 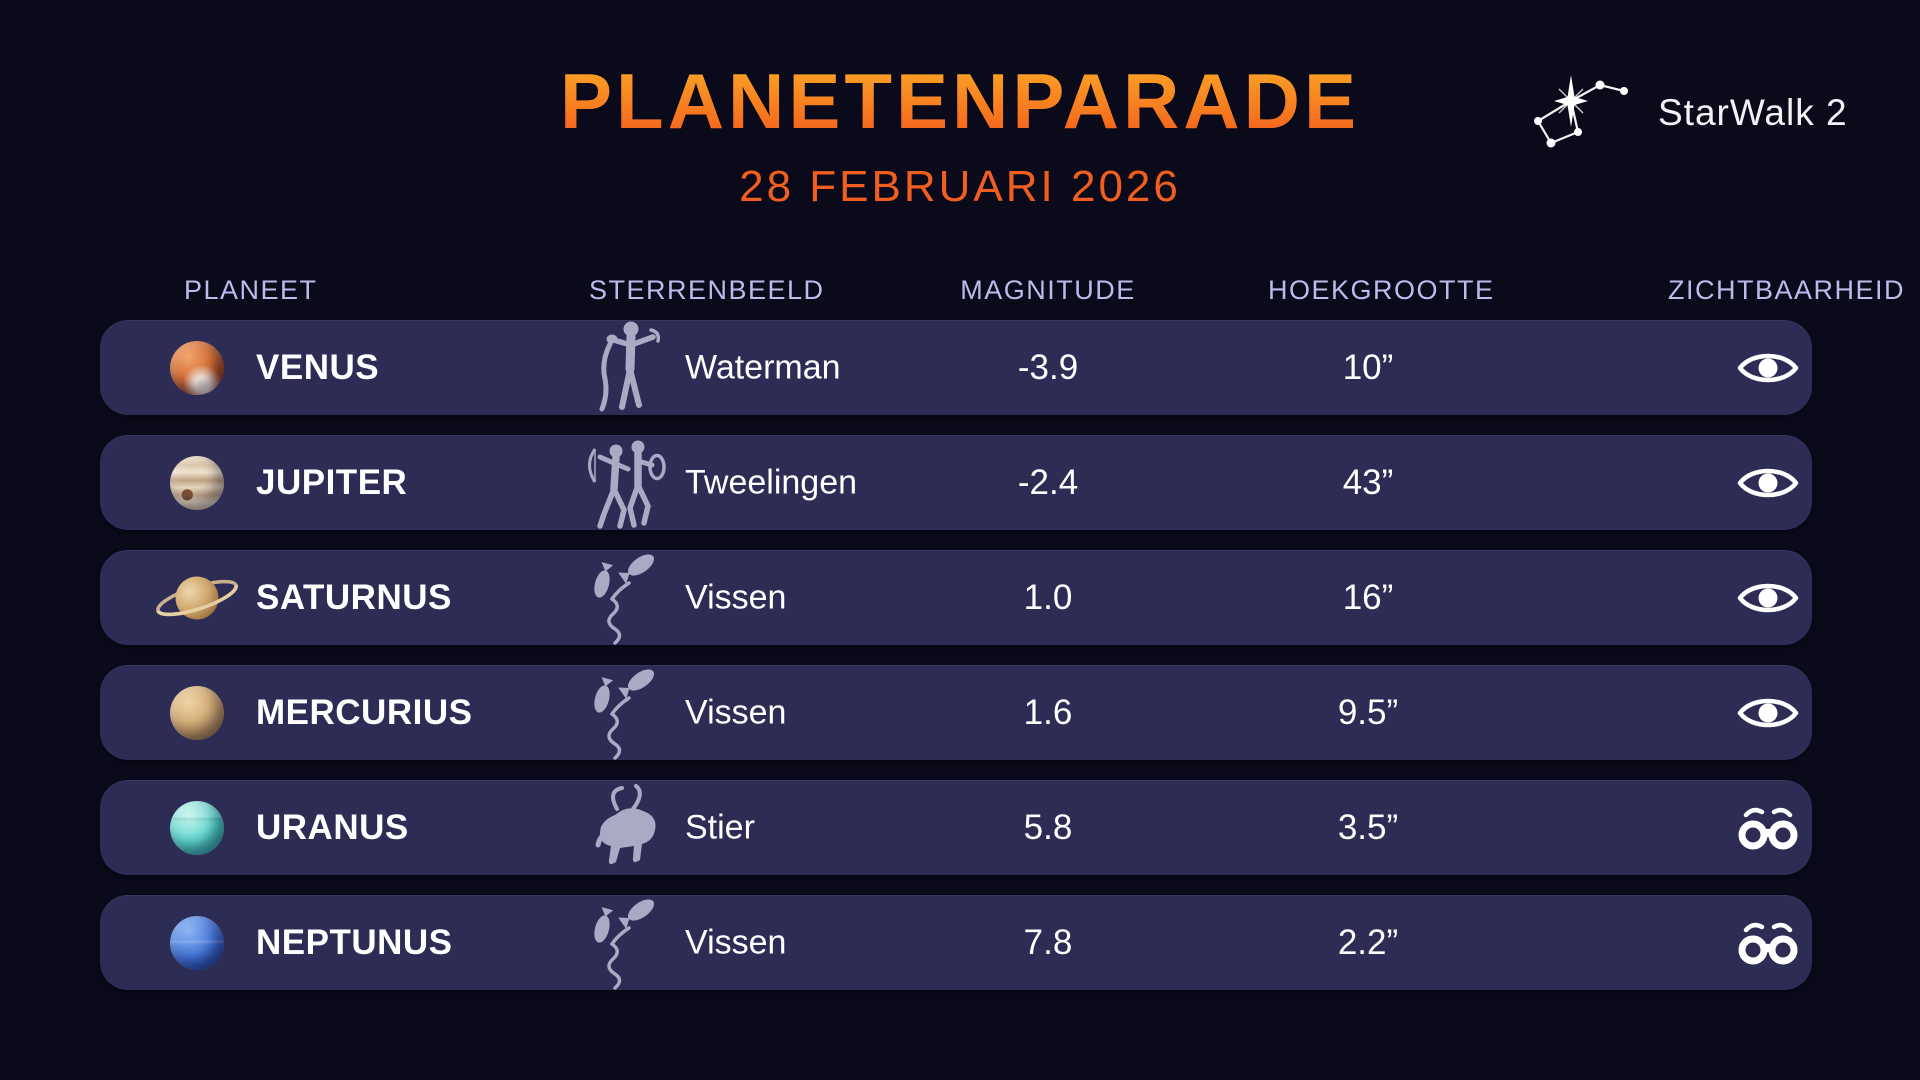 What do you see at coordinates (197, 827) in the screenshot?
I see `uranus-planet-icon` at bounding box center [197, 827].